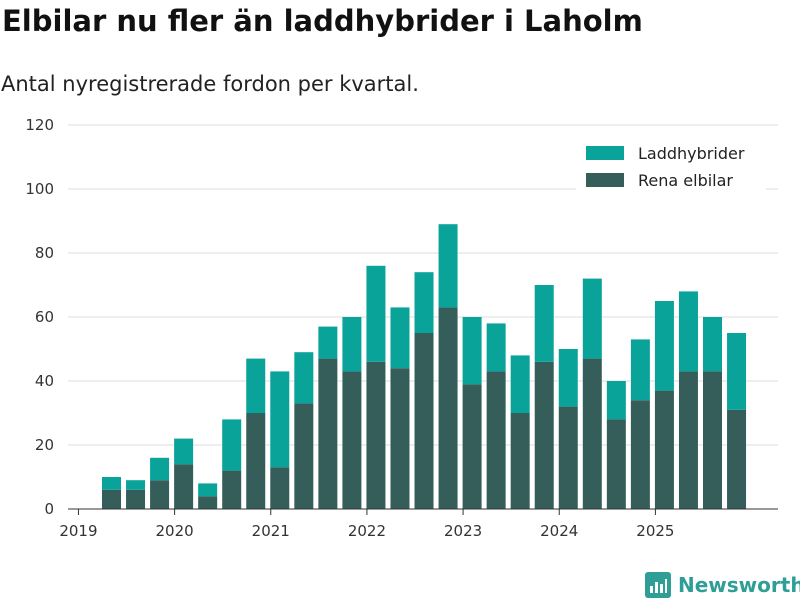 The height and width of the screenshot is (600, 800). What do you see at coordinates (400, 438) in the screenshot?
I see `bar-rena-elbilar-2022-Q2` at bounding box center [400, 438].